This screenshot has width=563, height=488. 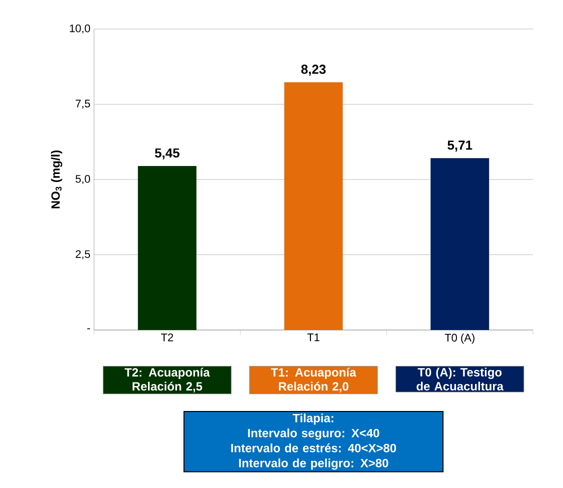 What do you see at coordinates (83, 255) in the screenshot?
I see `y-tick-label: 2,5` at bounding box center [83, 255].